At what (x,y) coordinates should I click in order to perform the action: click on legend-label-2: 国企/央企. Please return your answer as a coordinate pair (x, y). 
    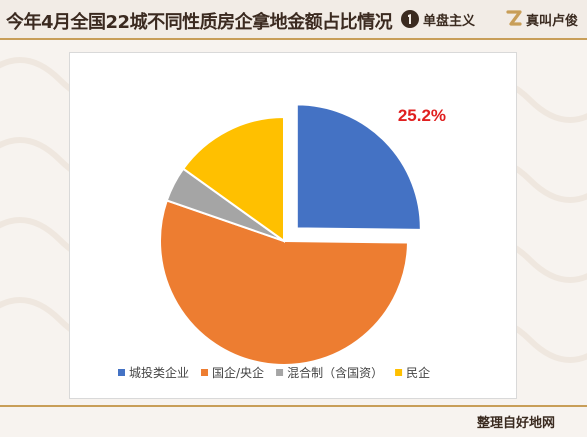
    Looking at the image, I should click on (238, 372).